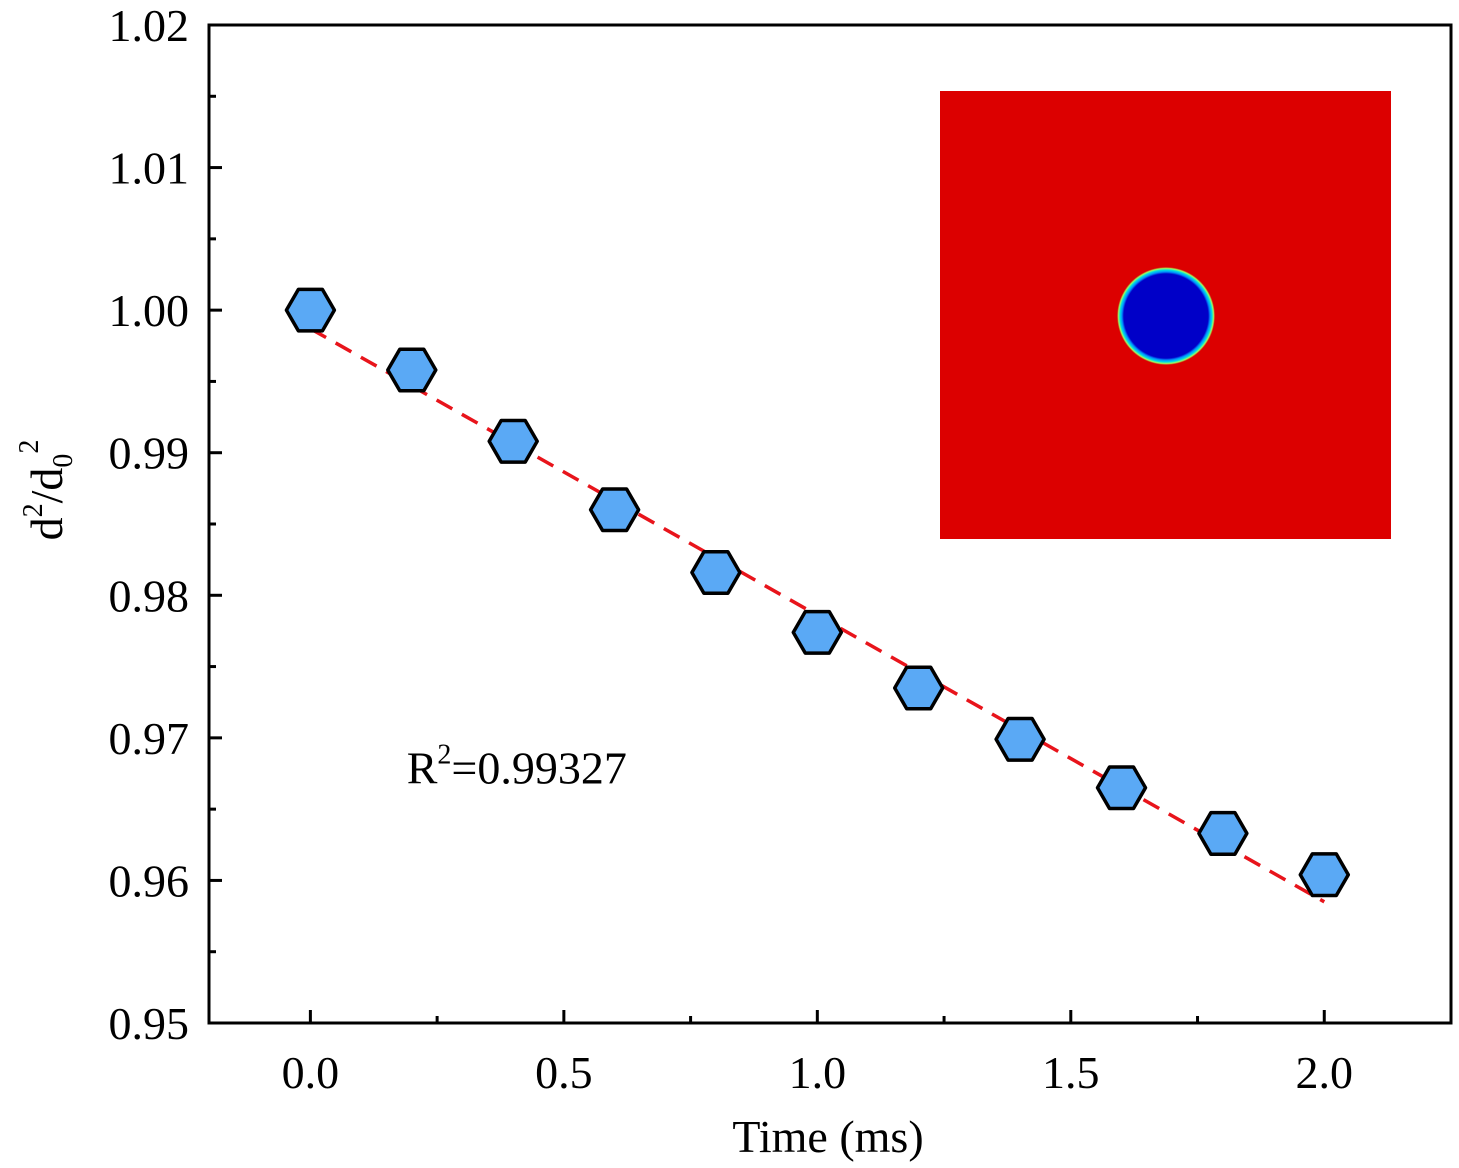  What do you see at coordinates (46, 486) in the screenshot?
I see `y-title-slash-d: /d` at bounding box center [46, 486].